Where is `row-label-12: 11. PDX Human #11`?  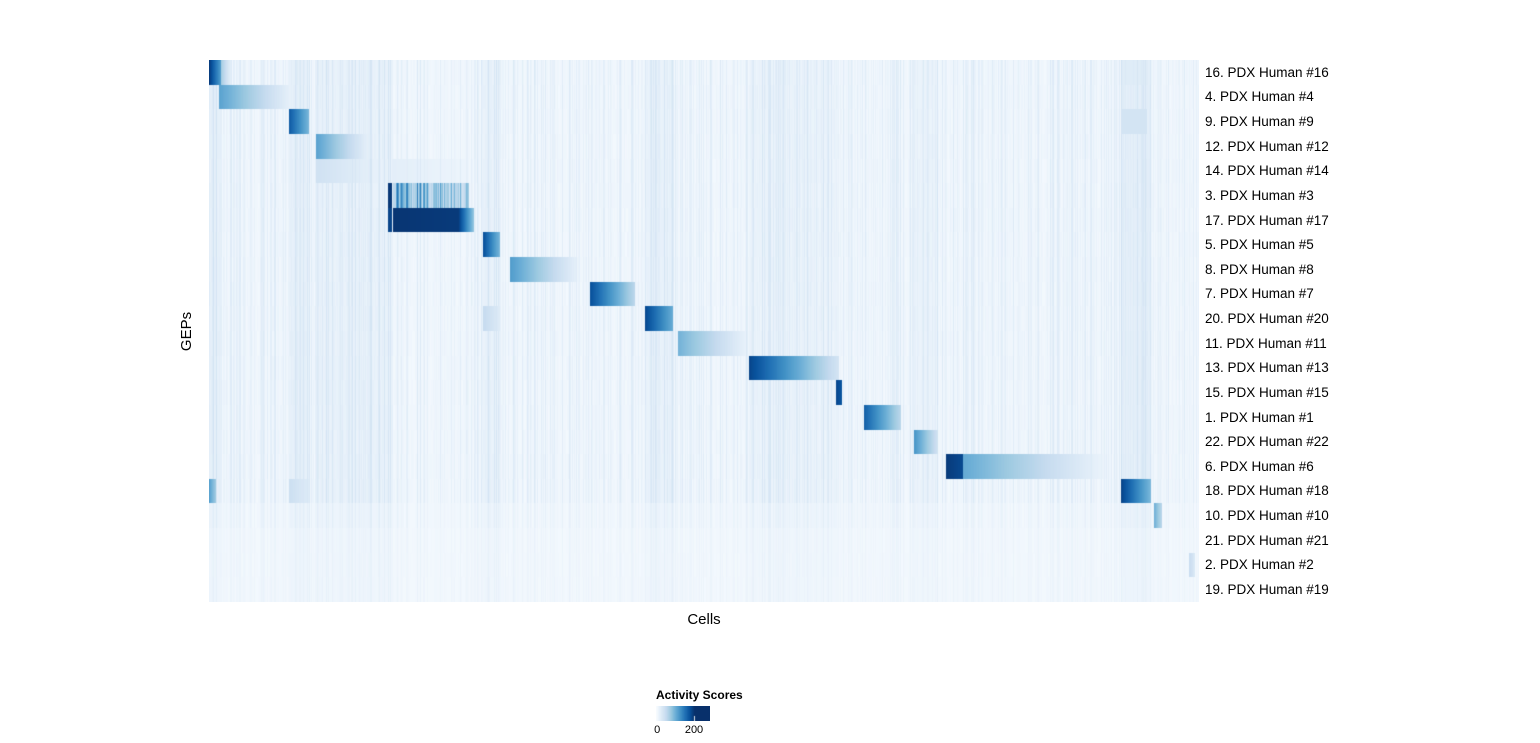 row-label-12: 11. PDX Human #11 is located at coordinates (1266, 343).